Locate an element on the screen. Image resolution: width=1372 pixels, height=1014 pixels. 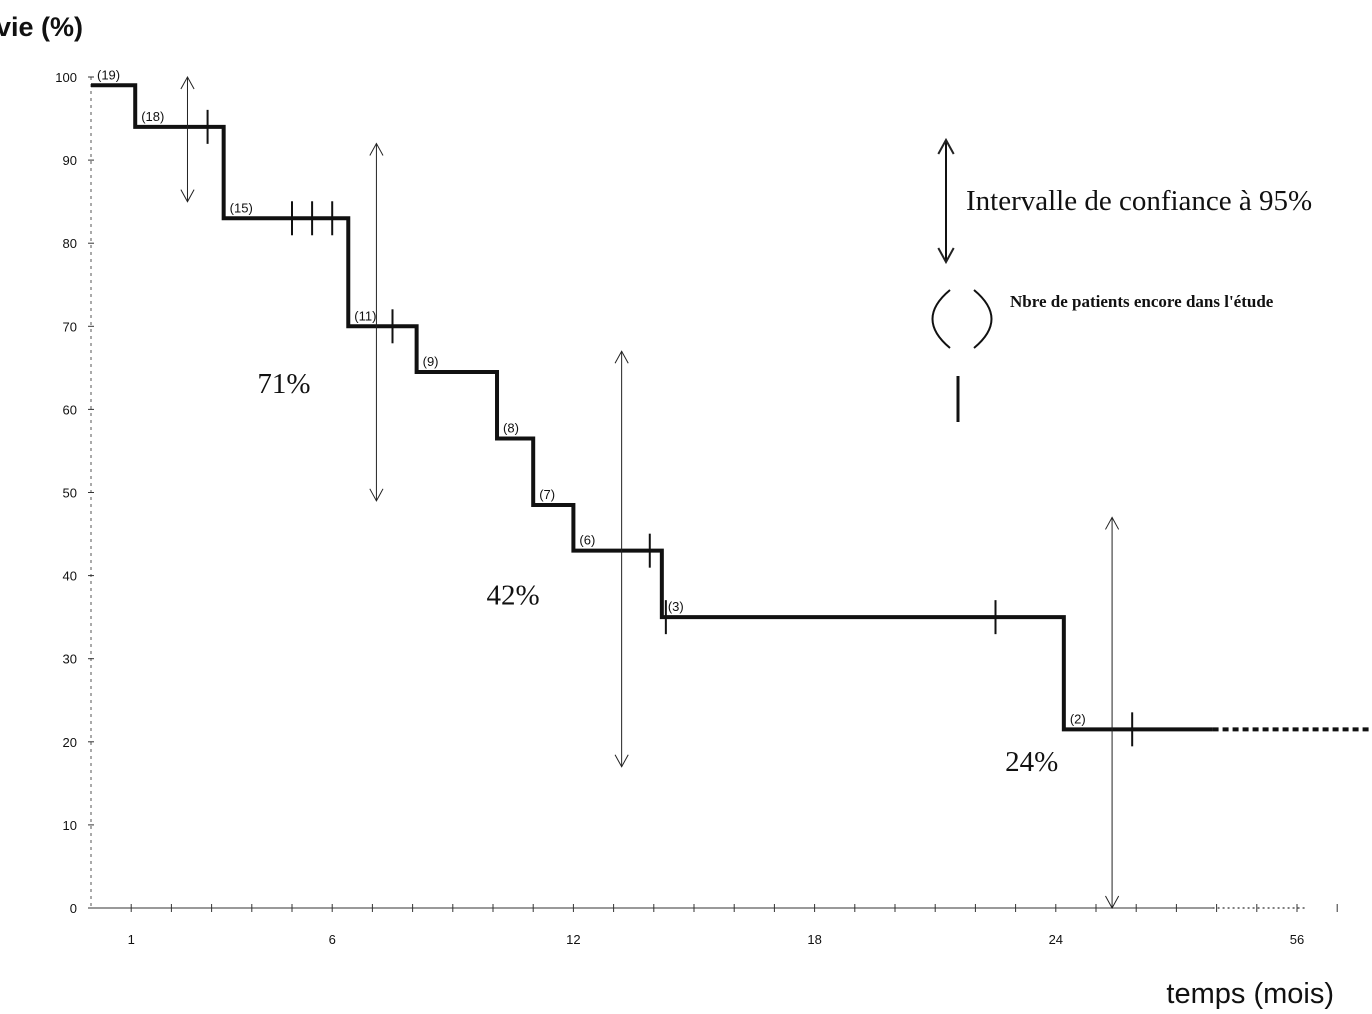
y-tick-label: 80 is located at coordinates (70, 243).